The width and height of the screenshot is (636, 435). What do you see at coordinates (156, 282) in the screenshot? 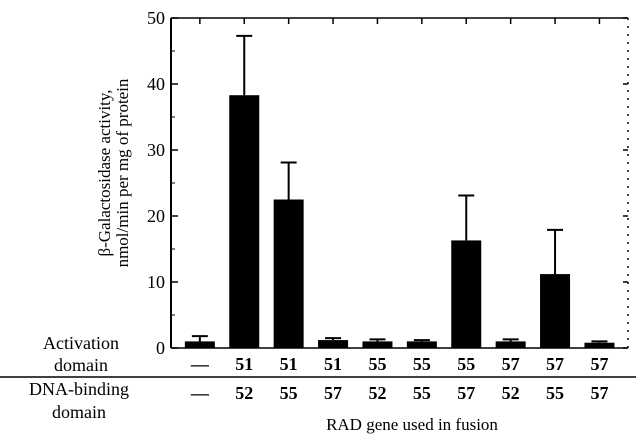
I see `y-tick-label: 10` at bounding box center [156, 282].